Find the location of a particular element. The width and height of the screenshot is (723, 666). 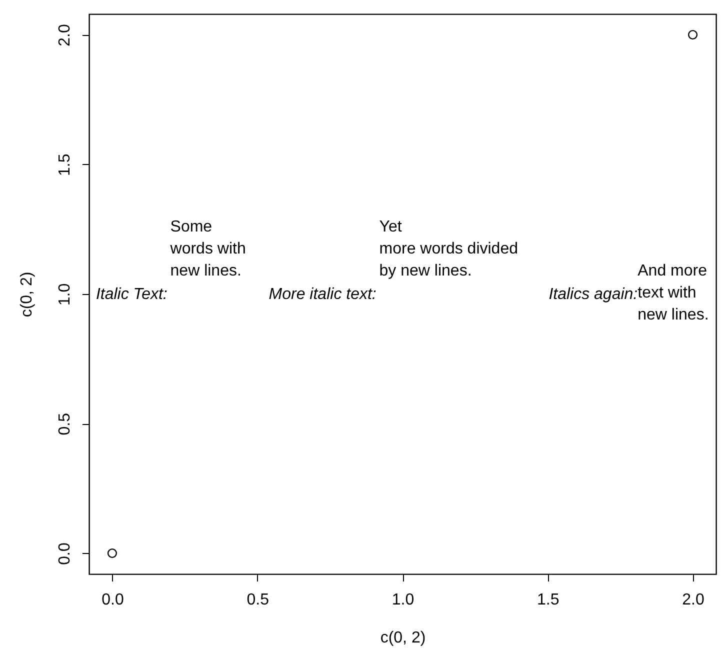

x-axis-title: c(0, 2) is located at coordinates (403, 638).